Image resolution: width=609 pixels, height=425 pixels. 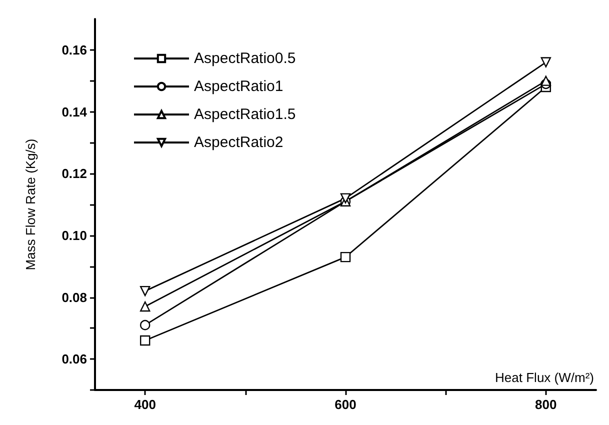 I want to click on y-tick-label: 0.10, so click(x=74, y=235).